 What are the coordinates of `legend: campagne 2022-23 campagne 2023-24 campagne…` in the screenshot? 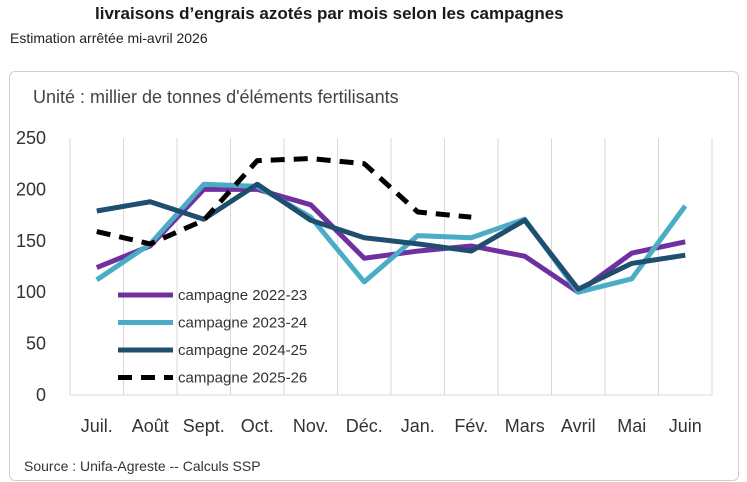 It's located at (212, 337).